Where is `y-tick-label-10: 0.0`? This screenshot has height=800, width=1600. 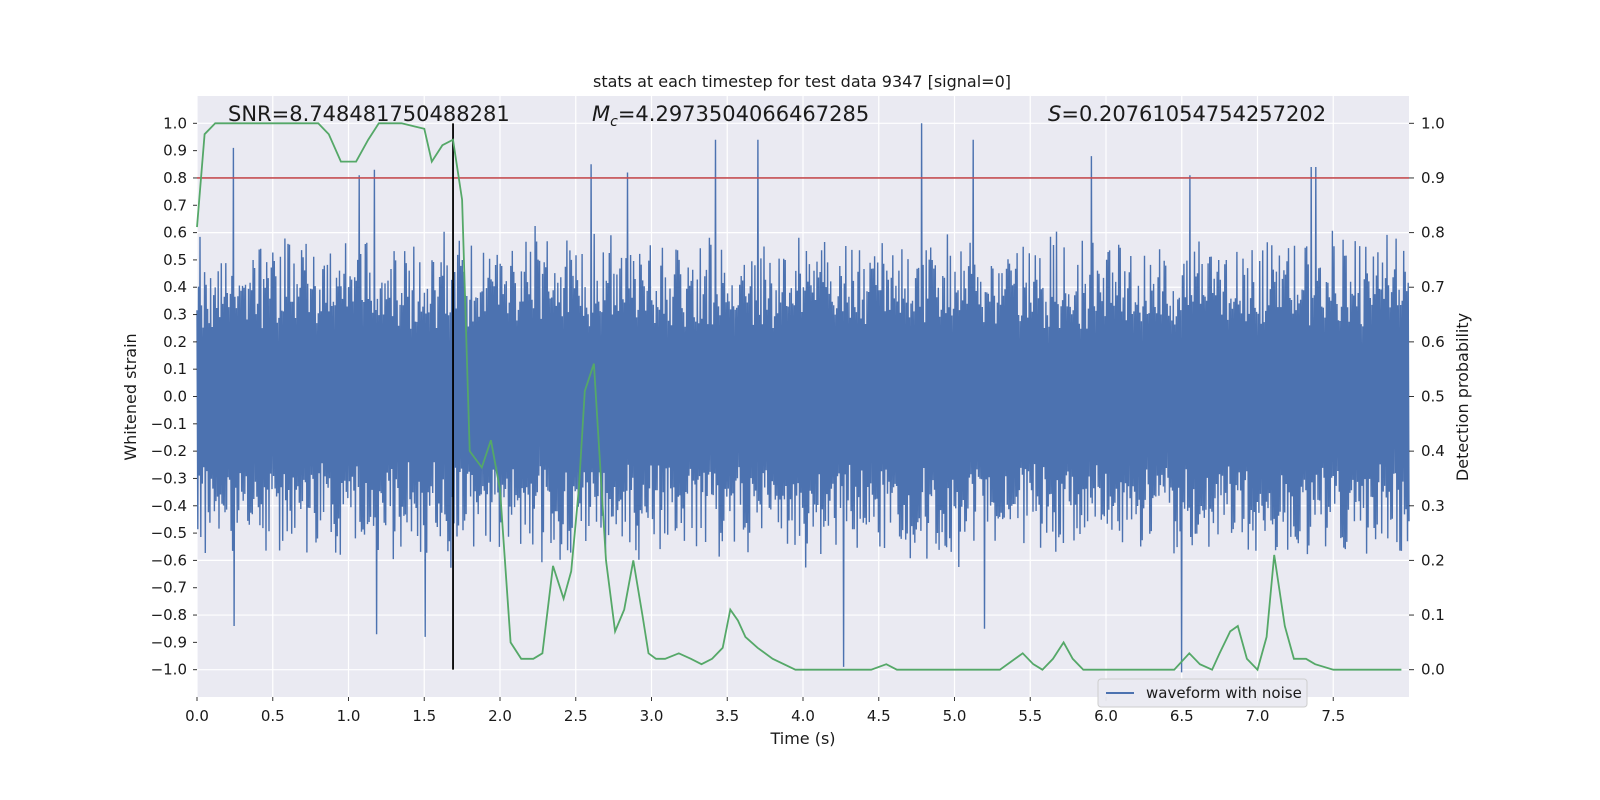
y-tick-label-10: 0.0 is located at coordinates (175, 397).